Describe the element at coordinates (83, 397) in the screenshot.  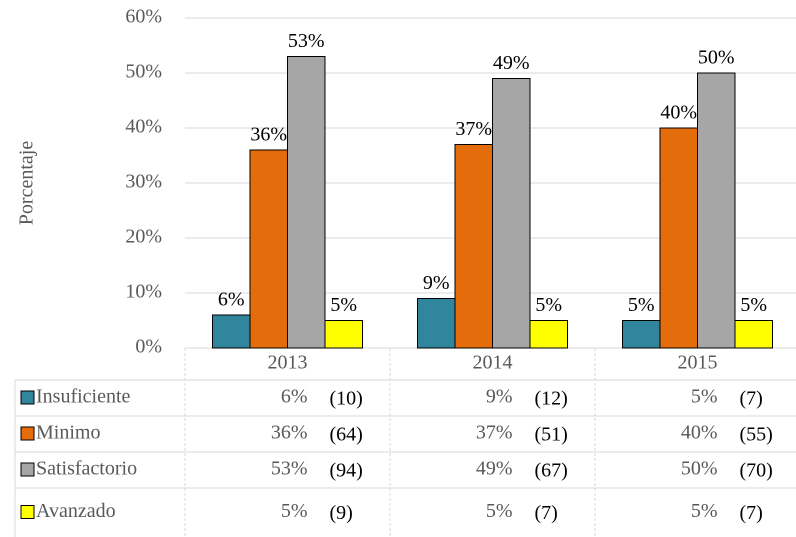
I see `legend-label: Insuficiente` at that location.